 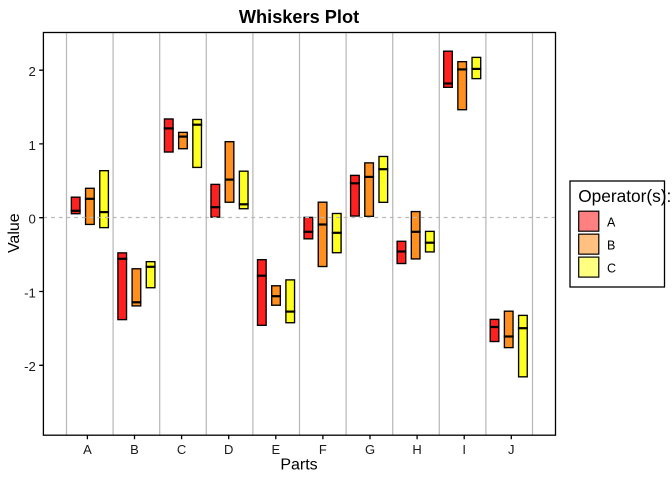 I want to click on svg-text: H, so click(x=416, y=449).